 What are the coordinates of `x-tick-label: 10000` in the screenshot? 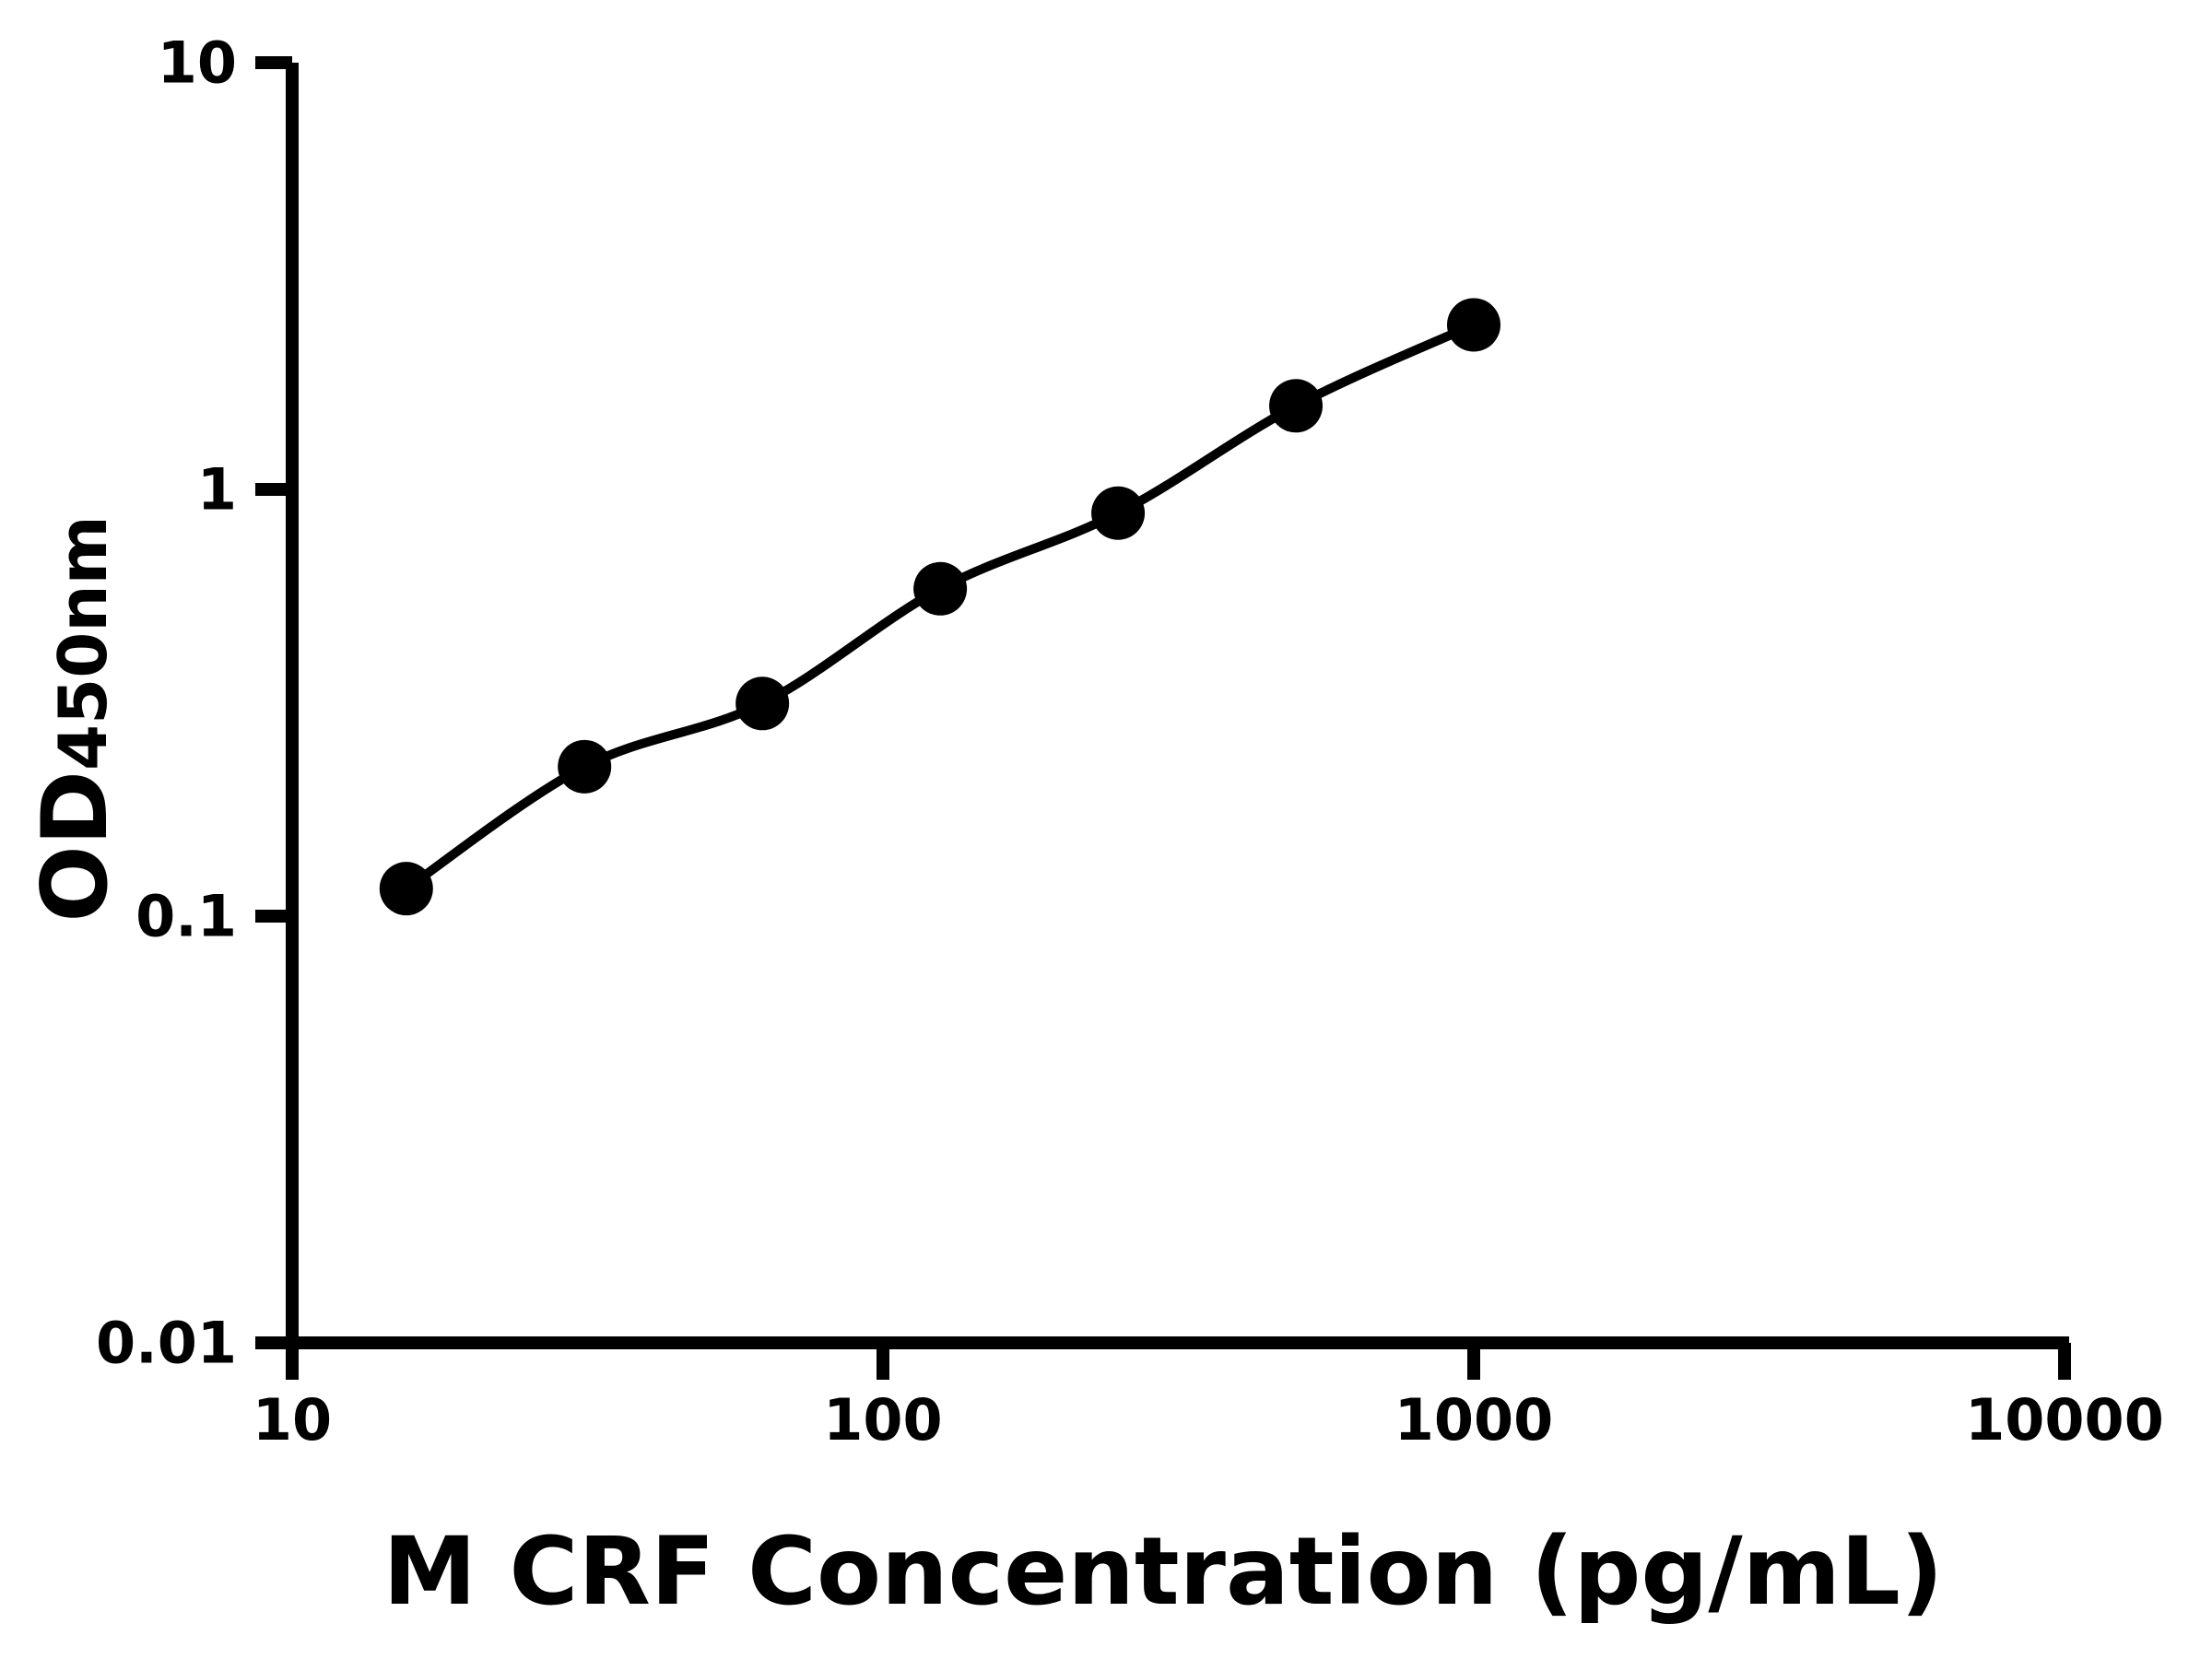 It's located at (2064, 1419).